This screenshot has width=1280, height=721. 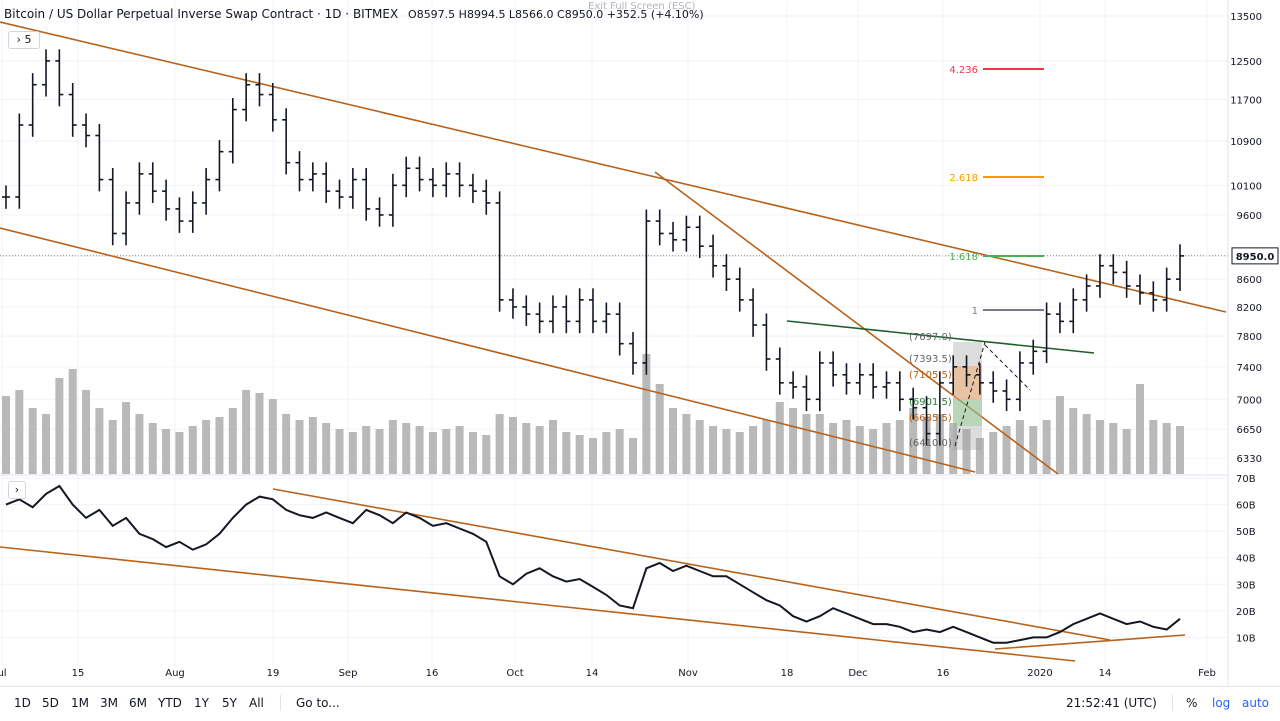 I want to click on divider, so click(x=280, y=703).